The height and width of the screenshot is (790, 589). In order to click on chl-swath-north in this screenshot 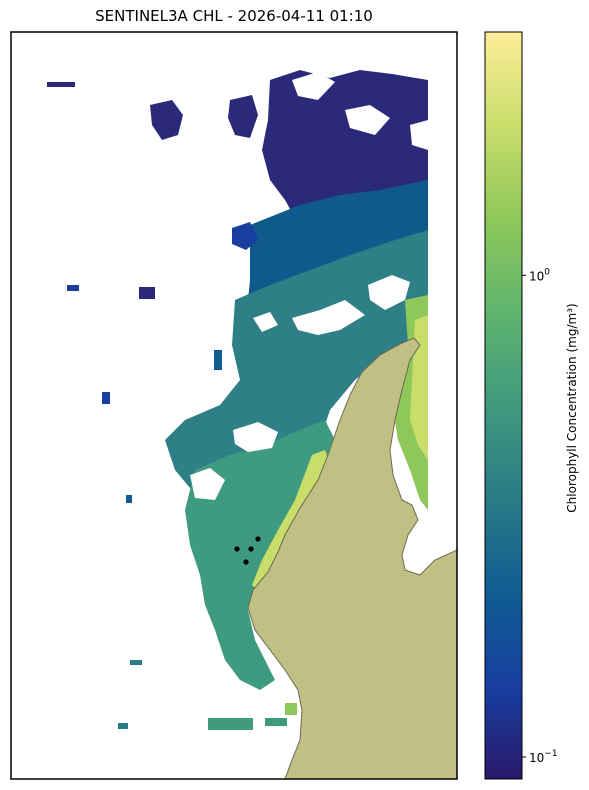, I will do `click(345, 147)`.